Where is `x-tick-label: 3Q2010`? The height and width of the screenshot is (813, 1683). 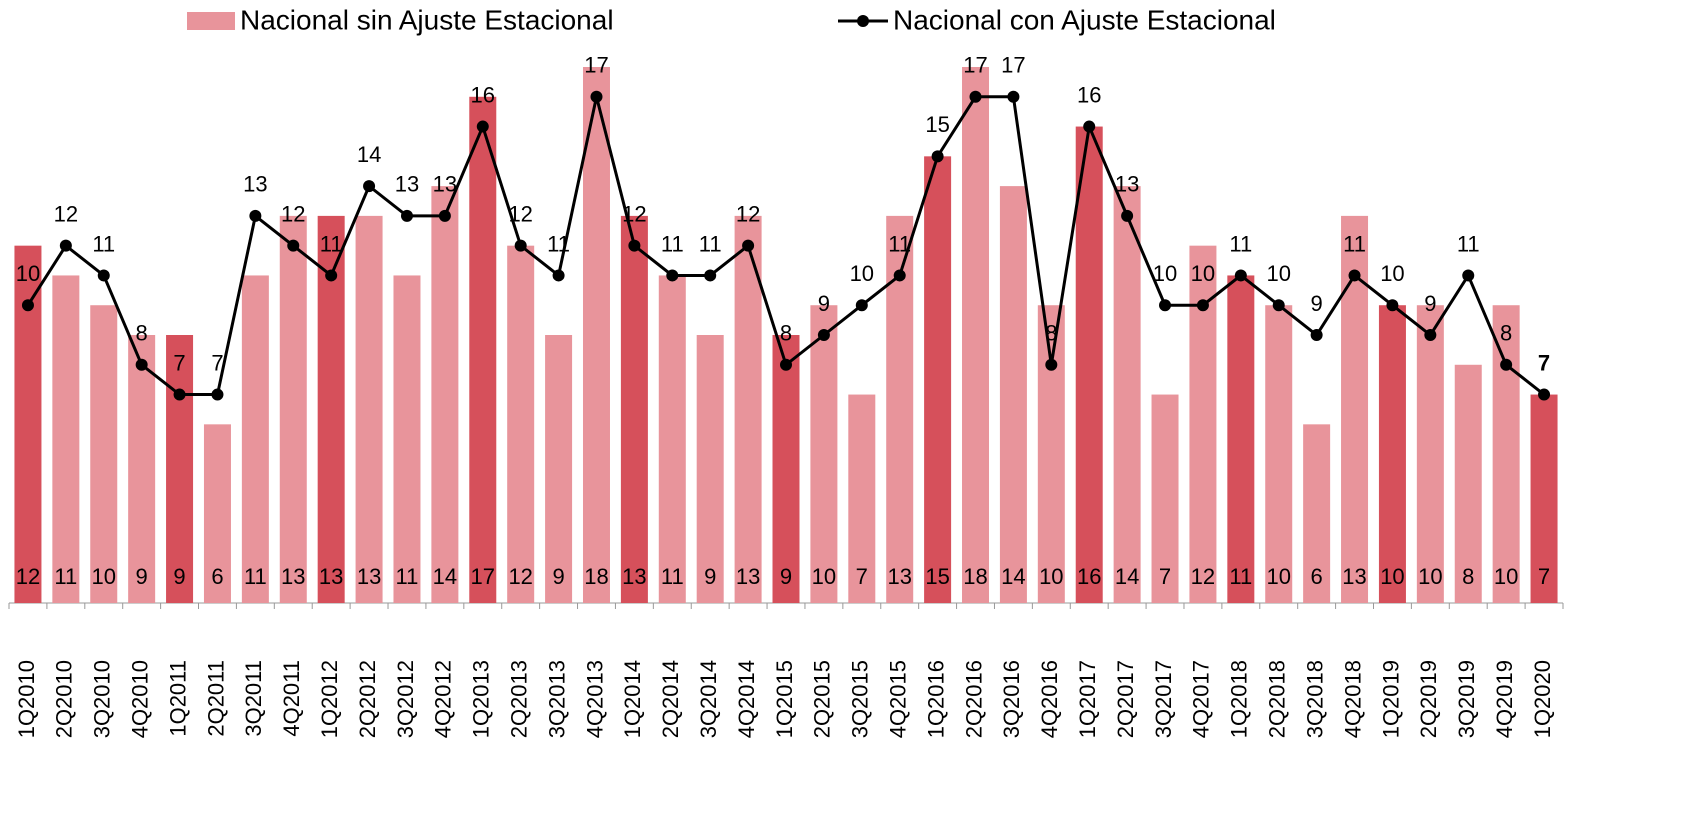
x-tick-label: 3Q2010 is located at coordinates (102, 699).